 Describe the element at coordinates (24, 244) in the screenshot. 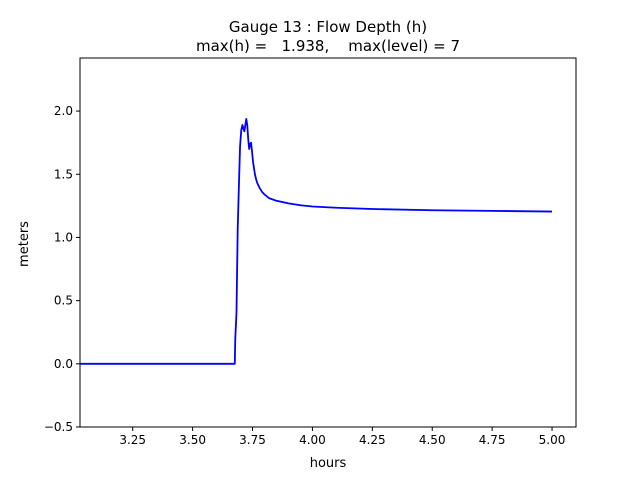

I see `y-axis-label: meters` at that location.